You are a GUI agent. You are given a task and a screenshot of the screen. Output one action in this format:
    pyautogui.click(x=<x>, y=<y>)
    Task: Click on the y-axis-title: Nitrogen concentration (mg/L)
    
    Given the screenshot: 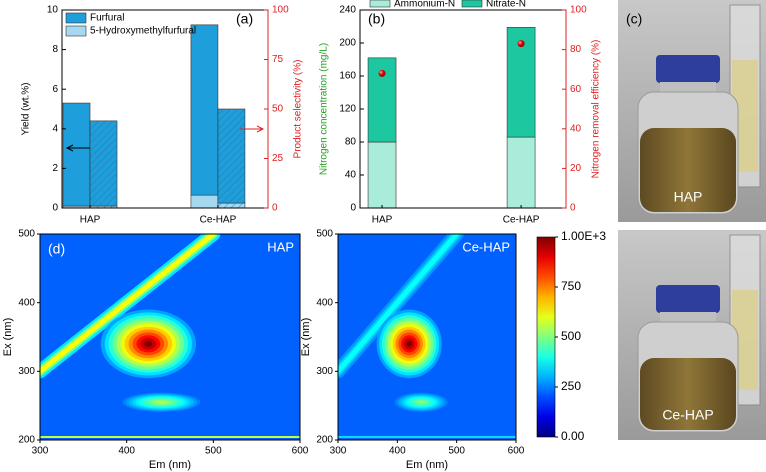 What is the action you would take?
    pyautogui.click(x=324, y=109)
    